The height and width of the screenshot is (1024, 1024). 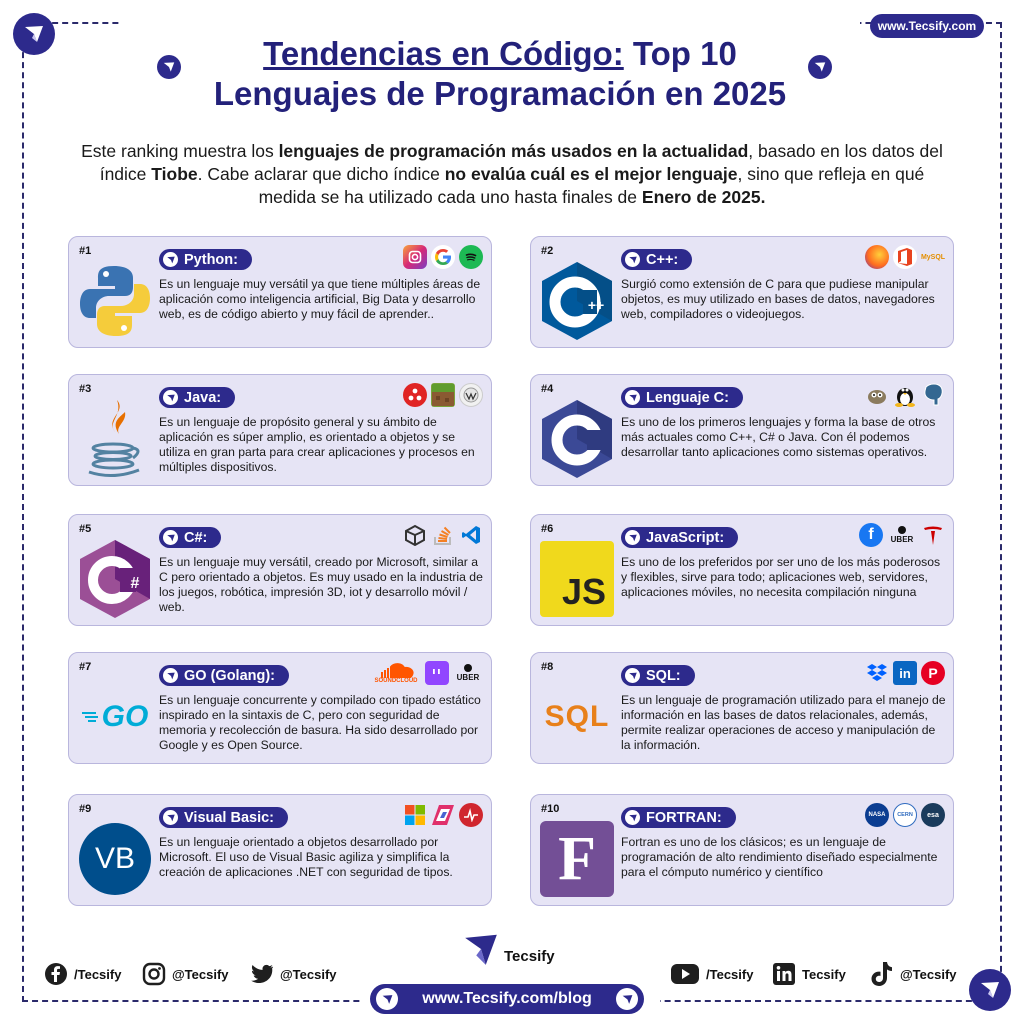 What do you see at coordinates (471, 815) in the screenshot?
I see `pulse-icon` at bounding box center [471, 815].